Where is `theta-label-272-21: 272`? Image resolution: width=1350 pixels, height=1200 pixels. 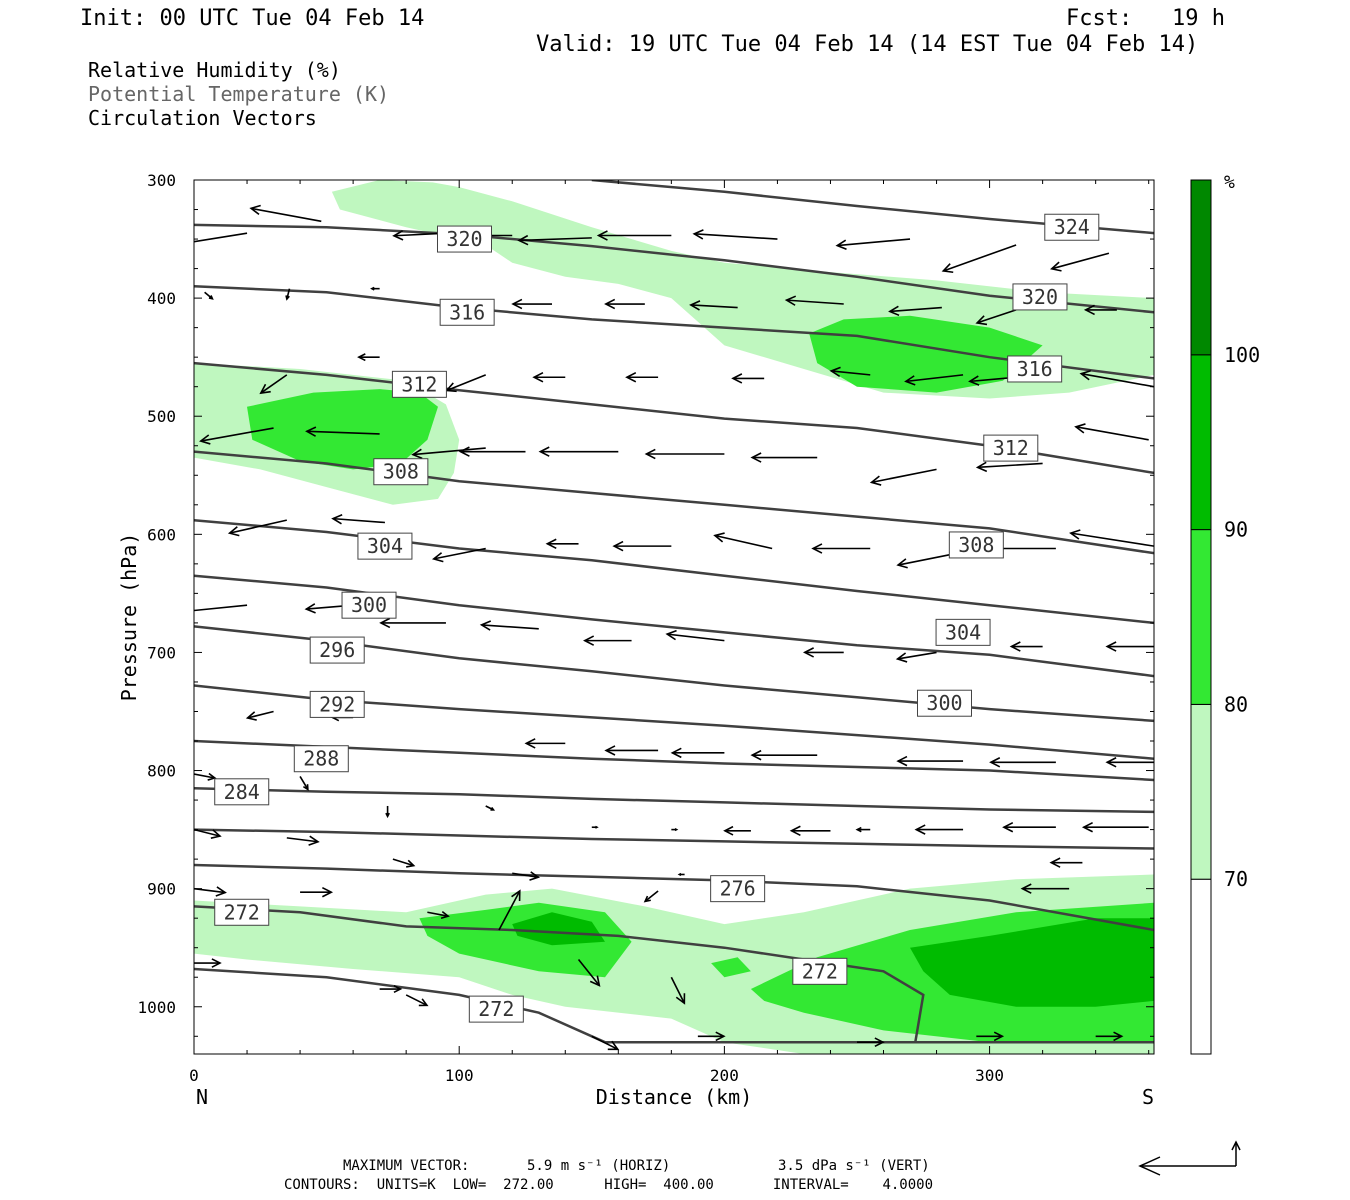 theta-label-272-21: 272 is located at coordinates (496, 1009).